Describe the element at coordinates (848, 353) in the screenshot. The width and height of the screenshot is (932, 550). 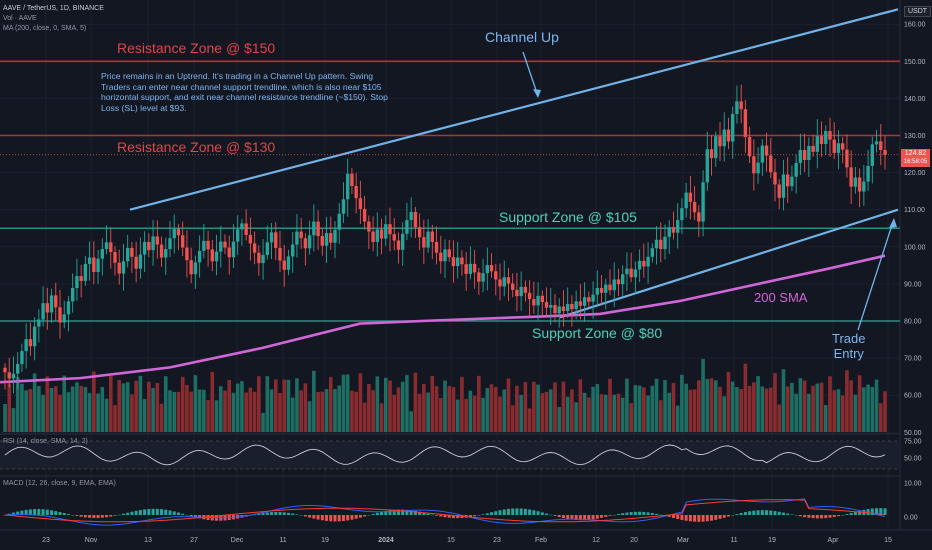
I see `trade-entry-line-2: Entry` at that location.